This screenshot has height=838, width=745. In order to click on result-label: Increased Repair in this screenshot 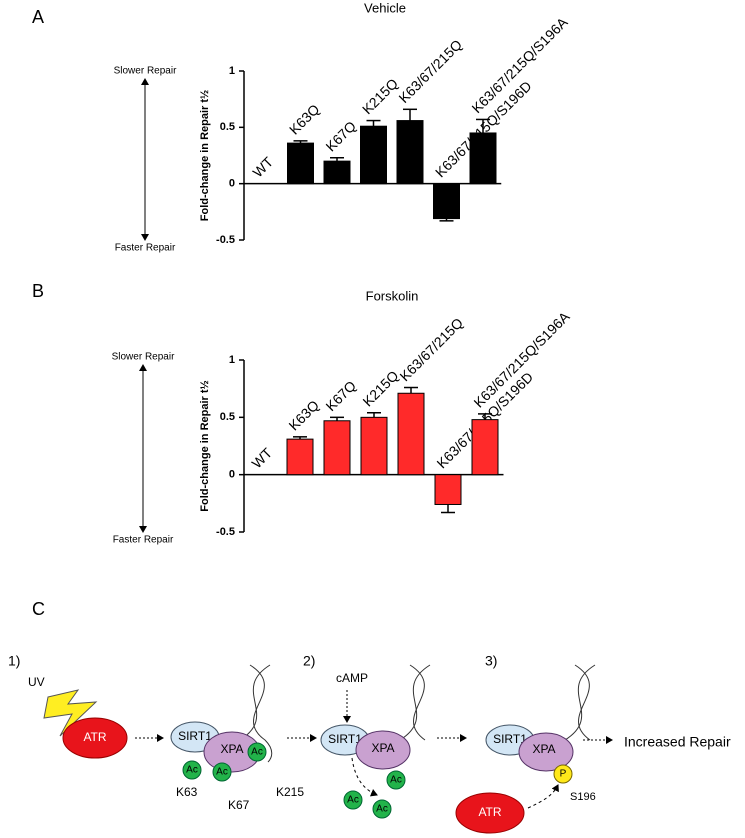, I will do `click(677, 742)`.